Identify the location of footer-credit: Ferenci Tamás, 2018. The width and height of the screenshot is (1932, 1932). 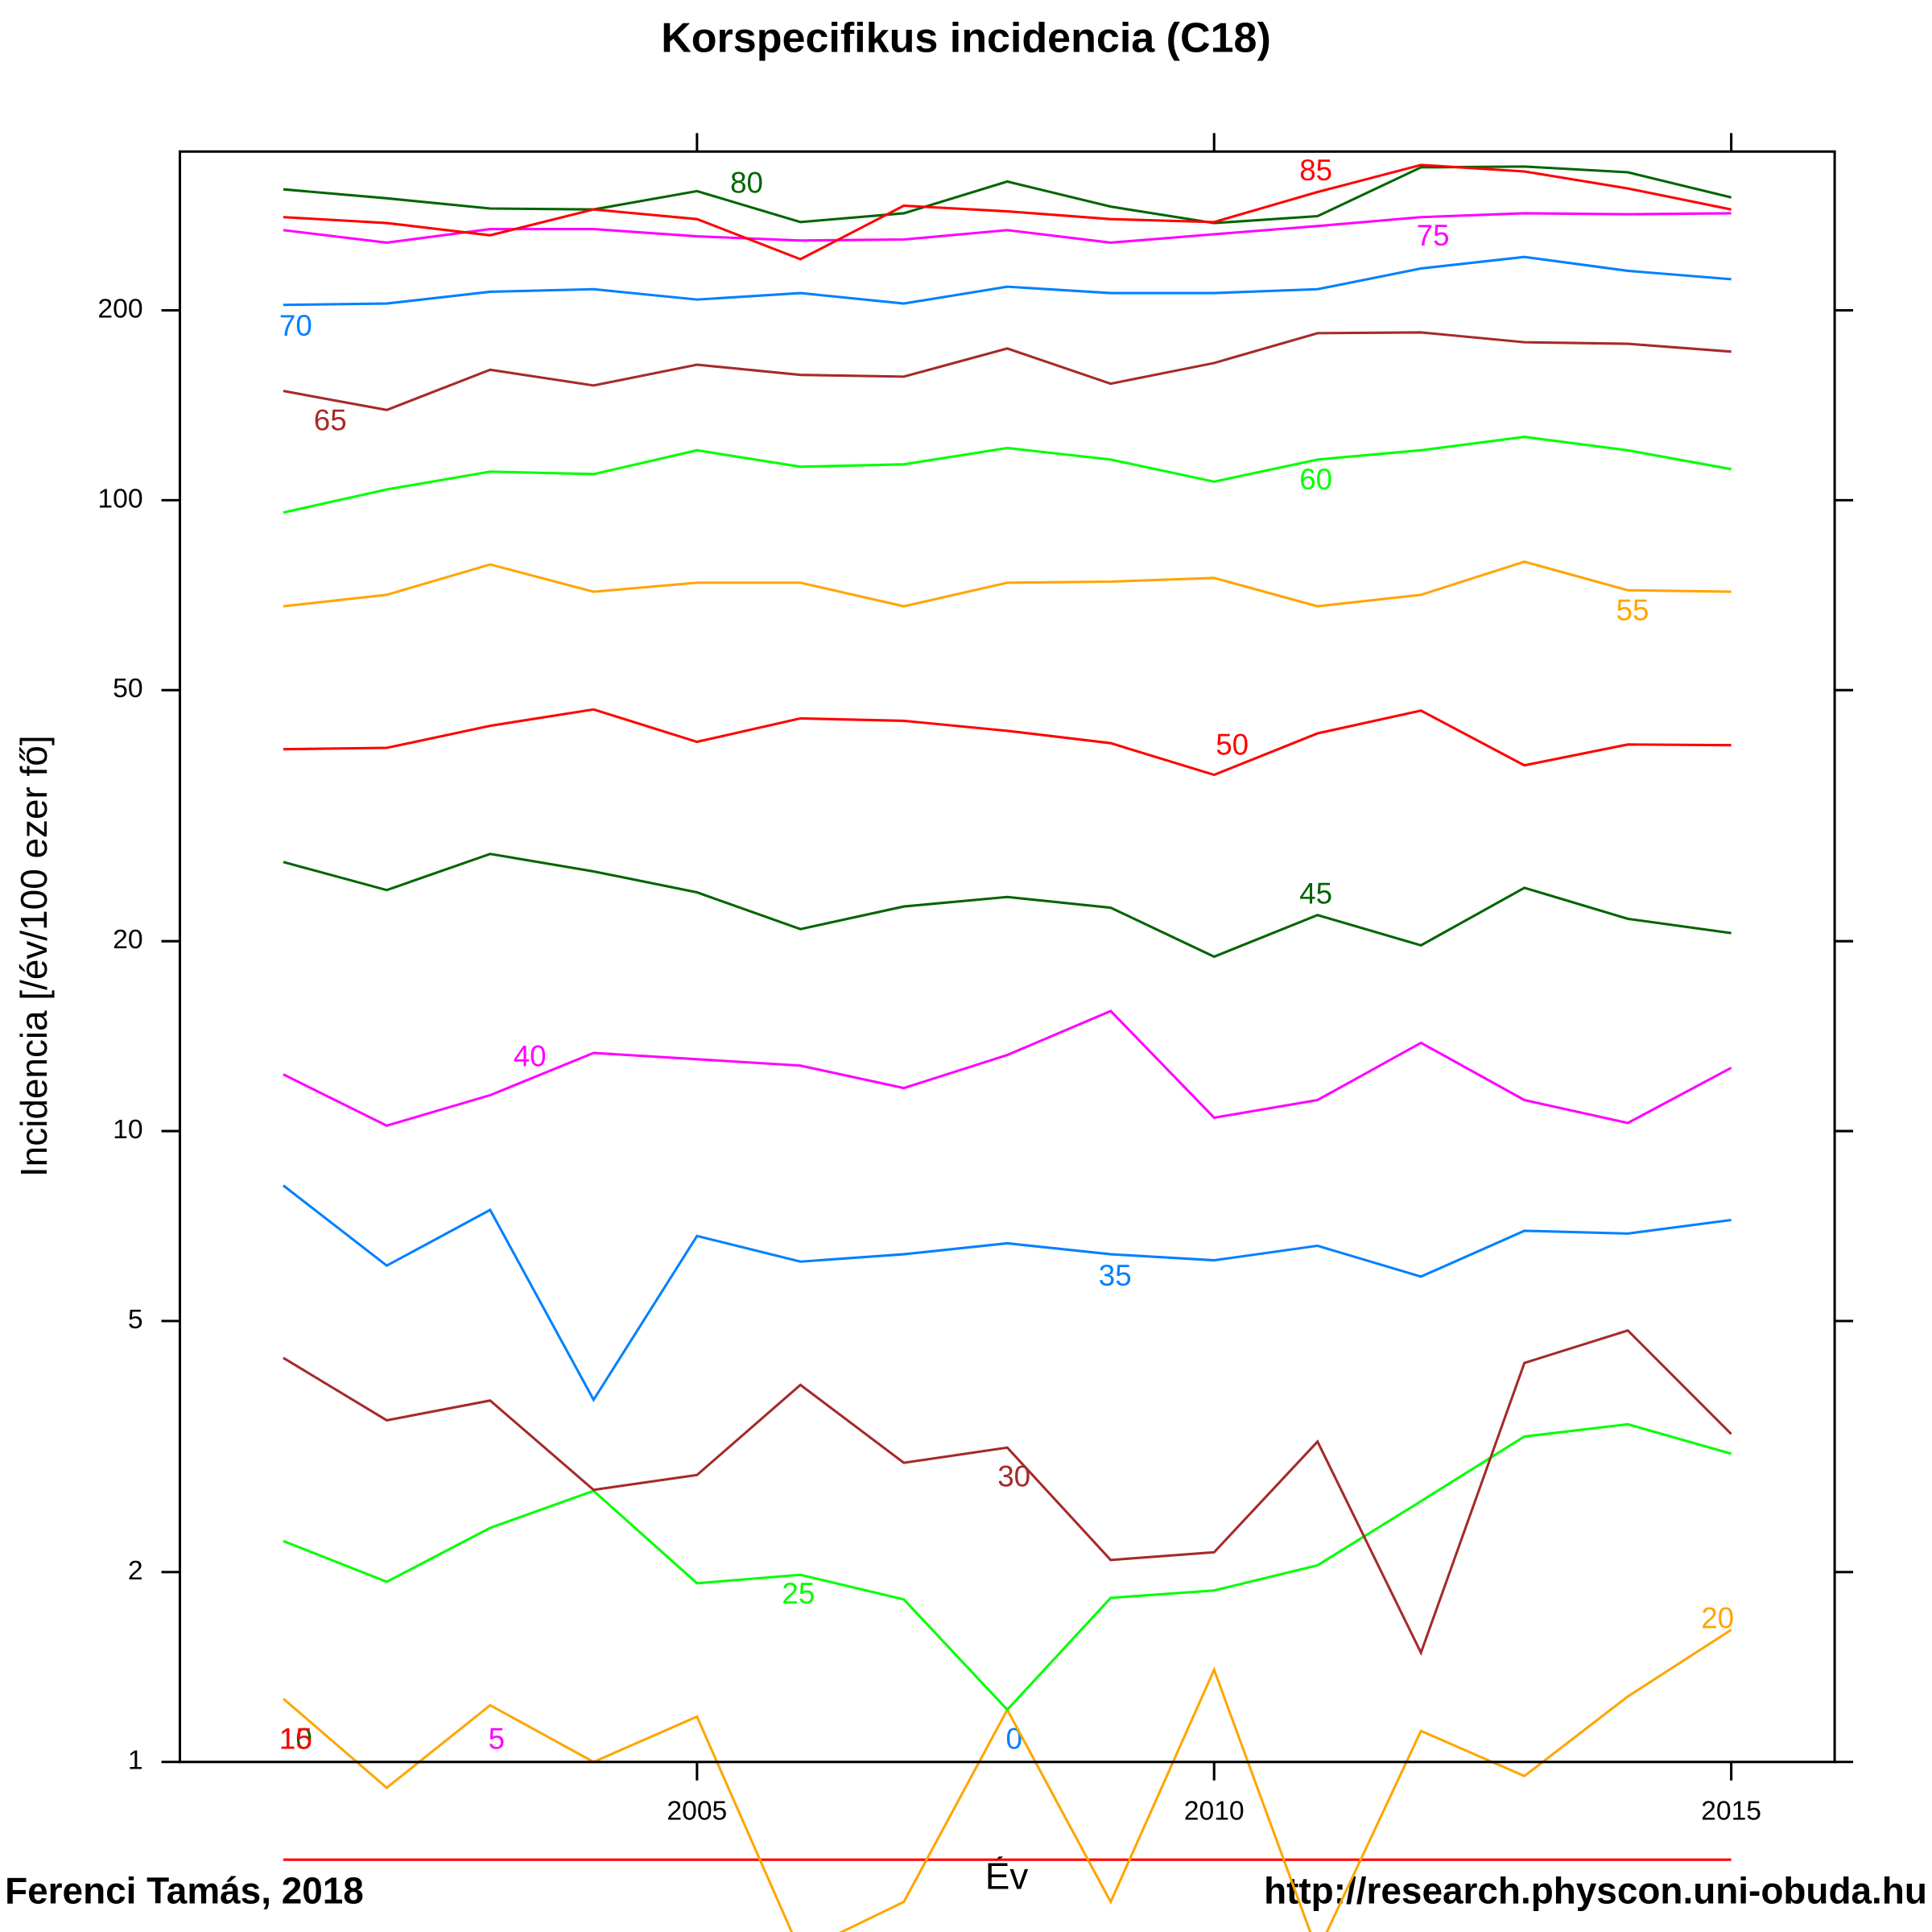
(184, 1891).